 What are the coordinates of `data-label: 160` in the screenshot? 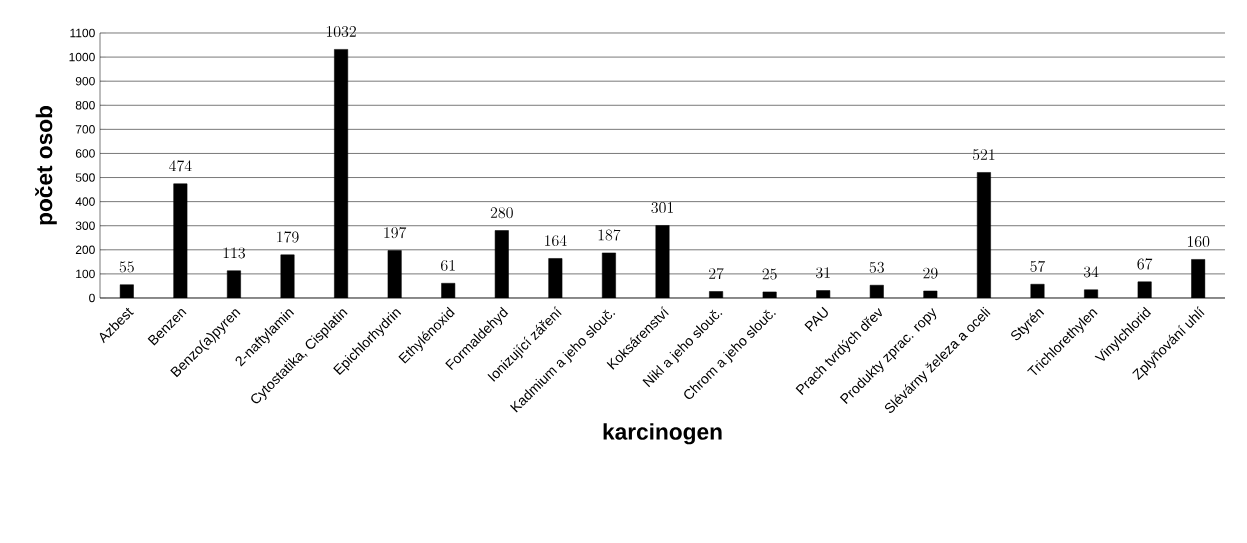 It's located at (1198, 242).